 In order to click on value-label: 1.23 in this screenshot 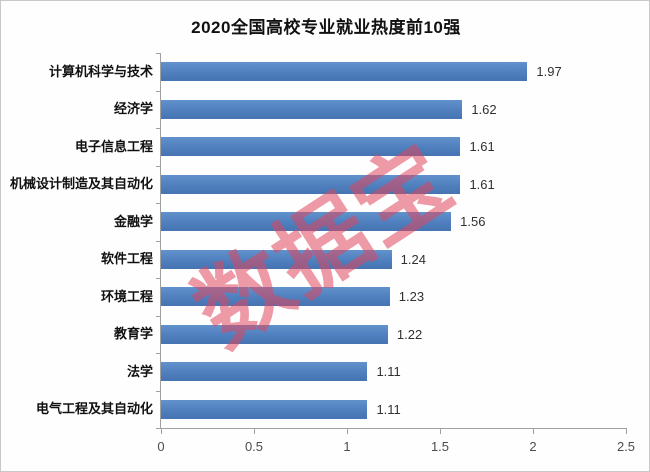, I will do `click(411, 297)`.